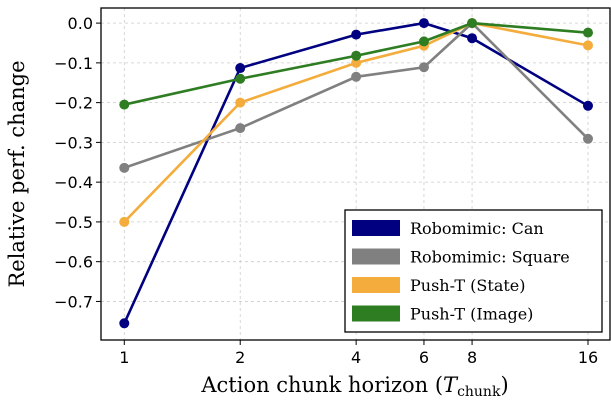 The image size is (611, 402). Describe the element at coordinates (477, 228) in the screenshot. I see `legend-label: Robomimic: Can` at that location.